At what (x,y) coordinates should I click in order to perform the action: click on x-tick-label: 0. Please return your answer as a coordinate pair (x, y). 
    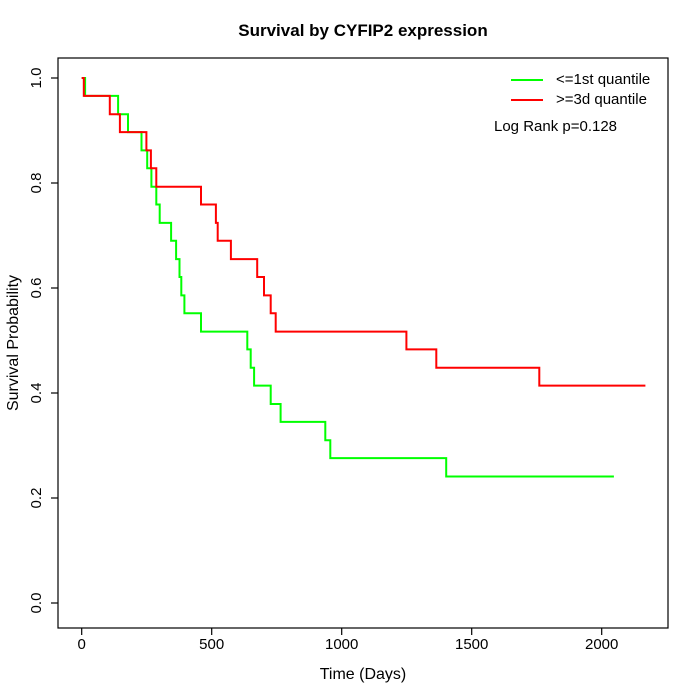
    Looking at the image, I should click on (82, 644).